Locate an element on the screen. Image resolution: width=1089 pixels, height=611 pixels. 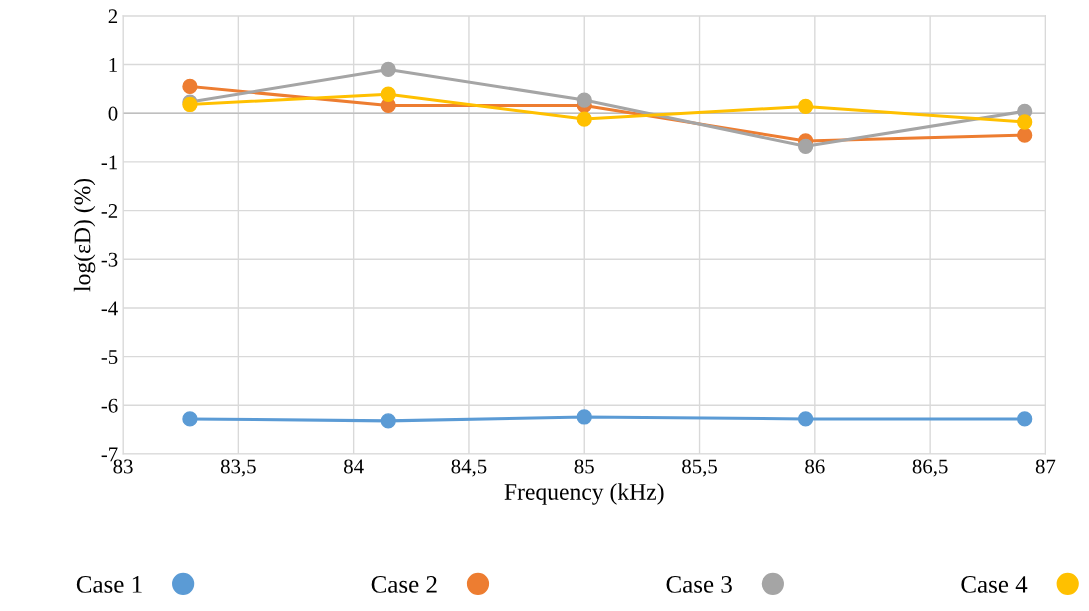
y-tick-label: 1 is located at coordinates (113, 65).